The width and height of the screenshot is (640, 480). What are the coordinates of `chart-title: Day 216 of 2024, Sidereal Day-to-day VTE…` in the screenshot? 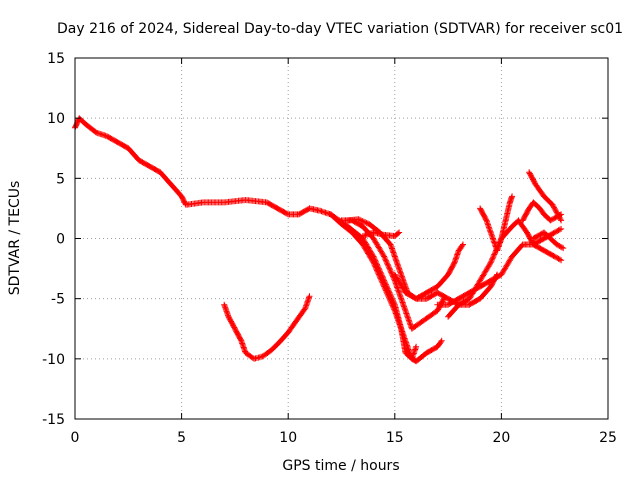 It's located at (340, 29).